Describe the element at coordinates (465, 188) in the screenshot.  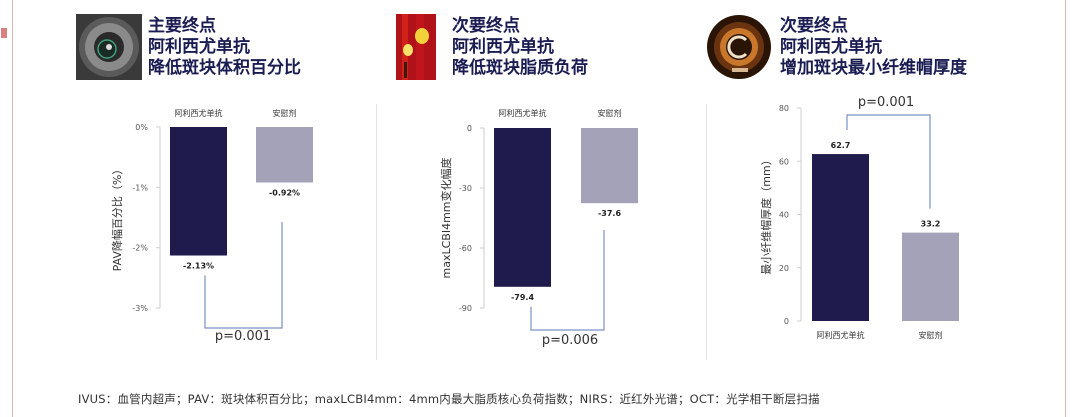
I see `y-tick-label: -30` at that location.